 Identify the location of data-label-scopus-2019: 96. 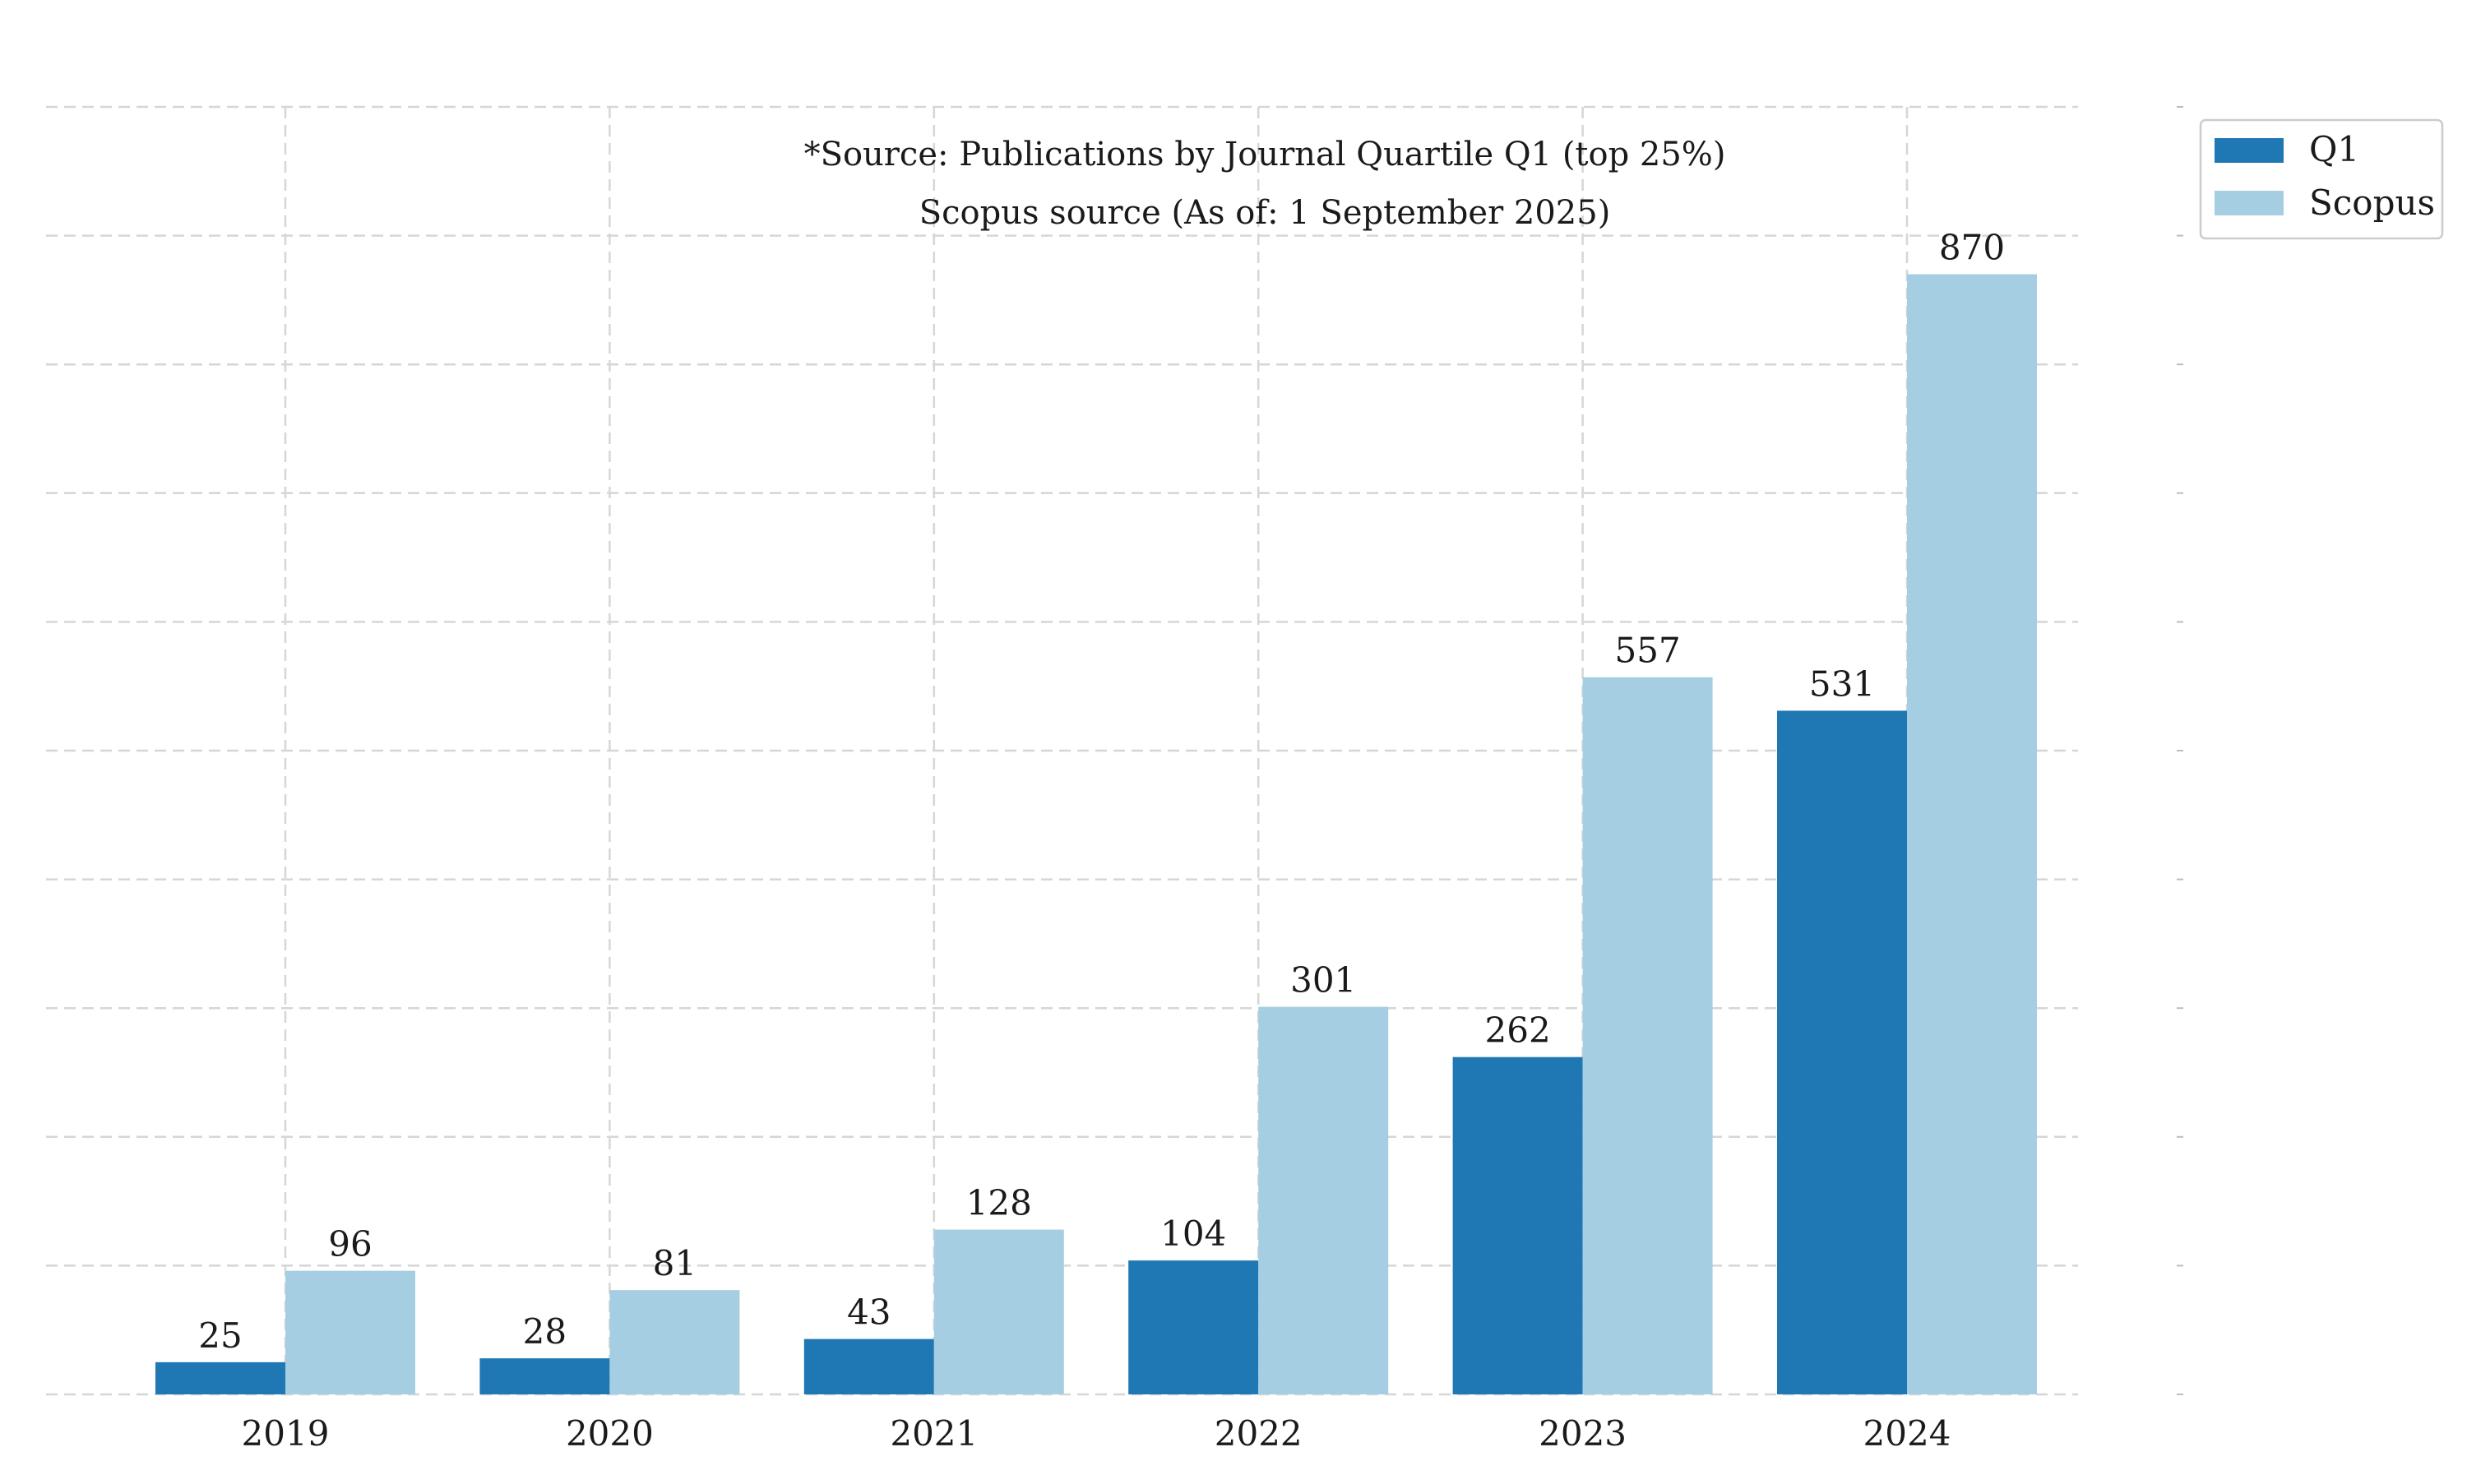
(350, 1244).